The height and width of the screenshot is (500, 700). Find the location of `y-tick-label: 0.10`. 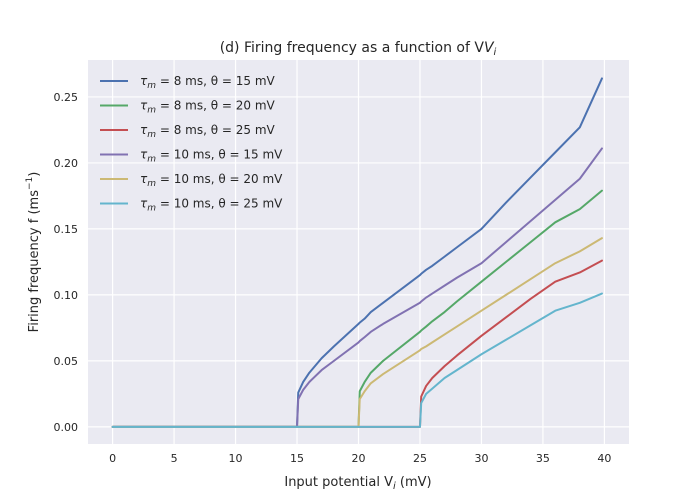

y-tick-label: 0.10 is located at coordinates (66, 295).